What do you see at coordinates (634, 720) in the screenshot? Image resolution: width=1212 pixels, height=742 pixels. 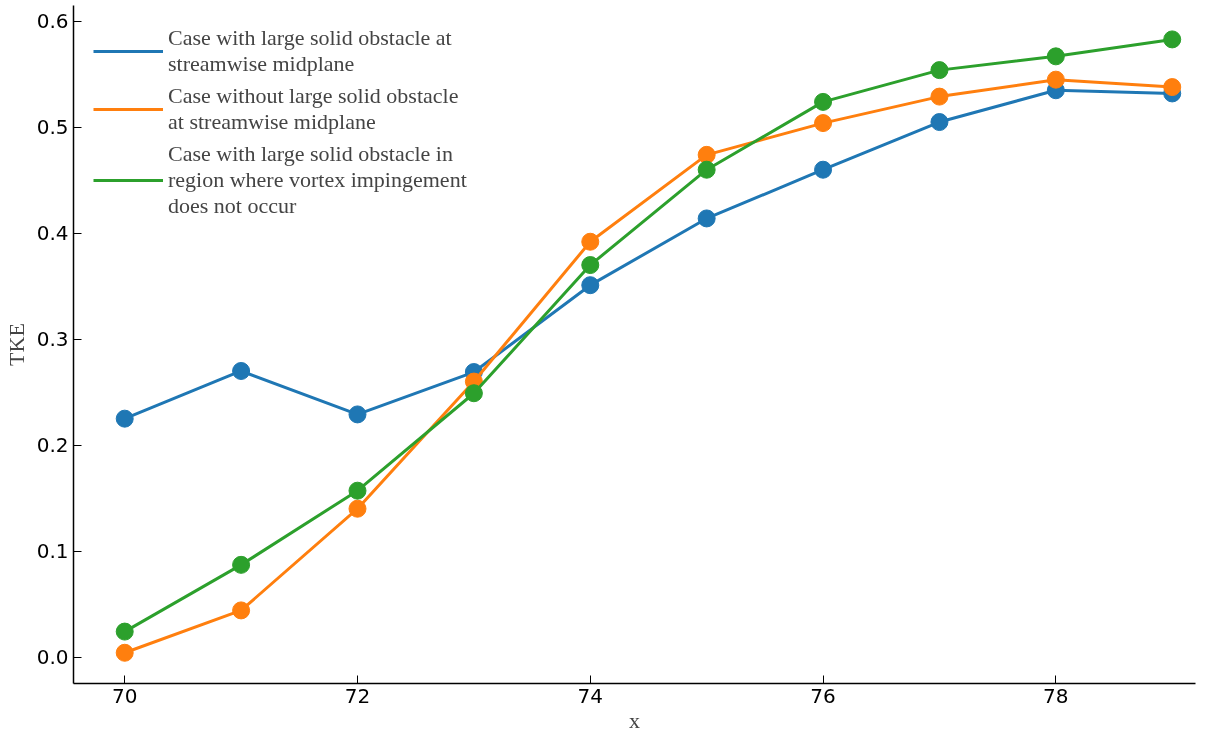 I see `x-axis-title: x` at bounding box center [634, 720].